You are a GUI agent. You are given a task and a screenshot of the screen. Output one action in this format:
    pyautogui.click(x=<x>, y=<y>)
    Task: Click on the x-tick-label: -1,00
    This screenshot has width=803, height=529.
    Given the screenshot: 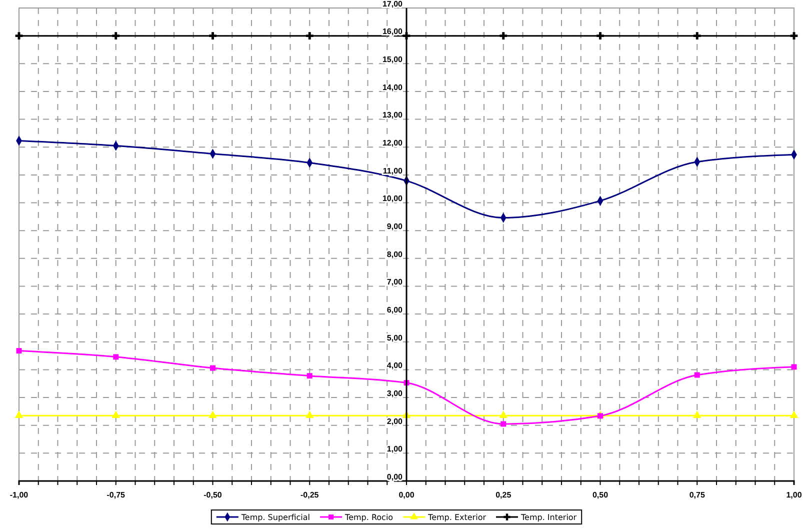 What is the action you would take?
    pyautogui.click(x=19, y=495)
    